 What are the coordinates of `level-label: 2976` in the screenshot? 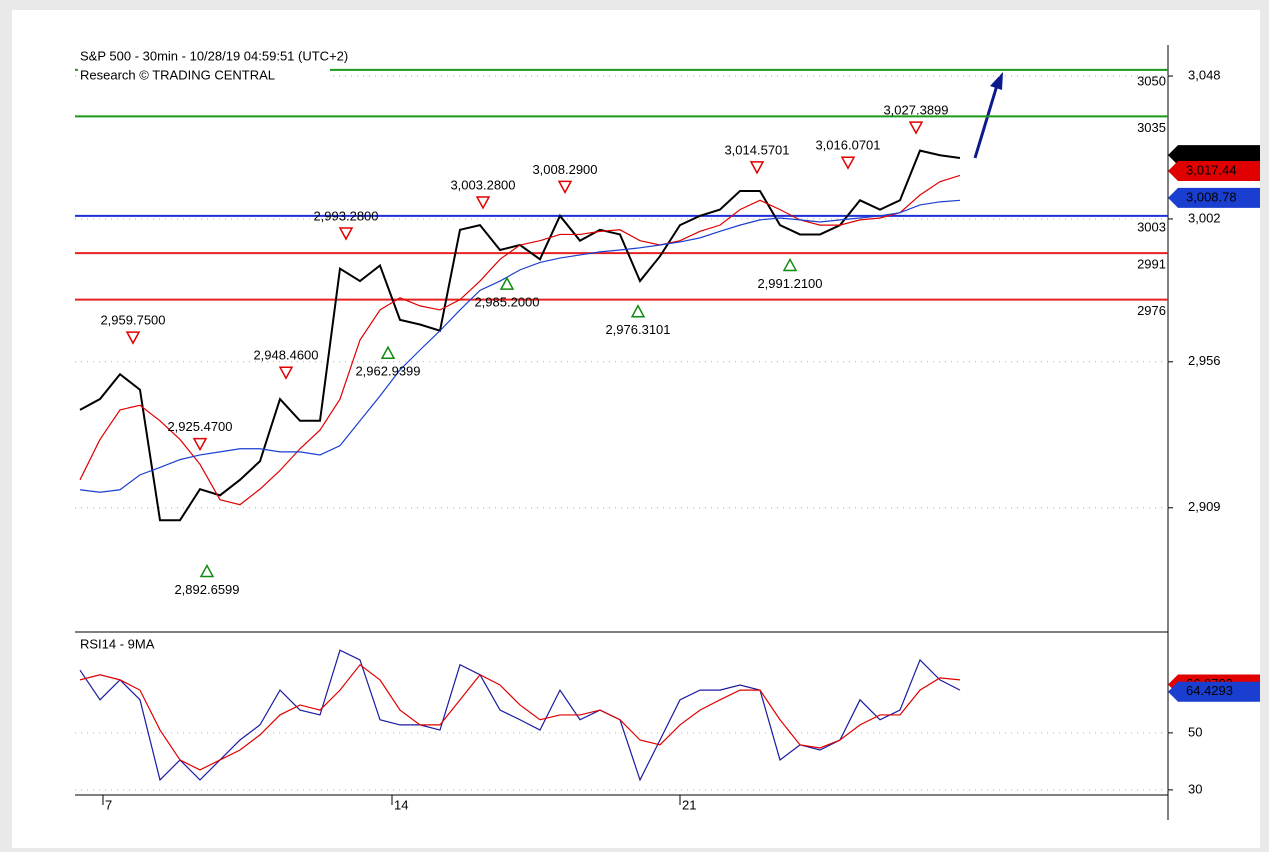 It's located at (1151, 310).